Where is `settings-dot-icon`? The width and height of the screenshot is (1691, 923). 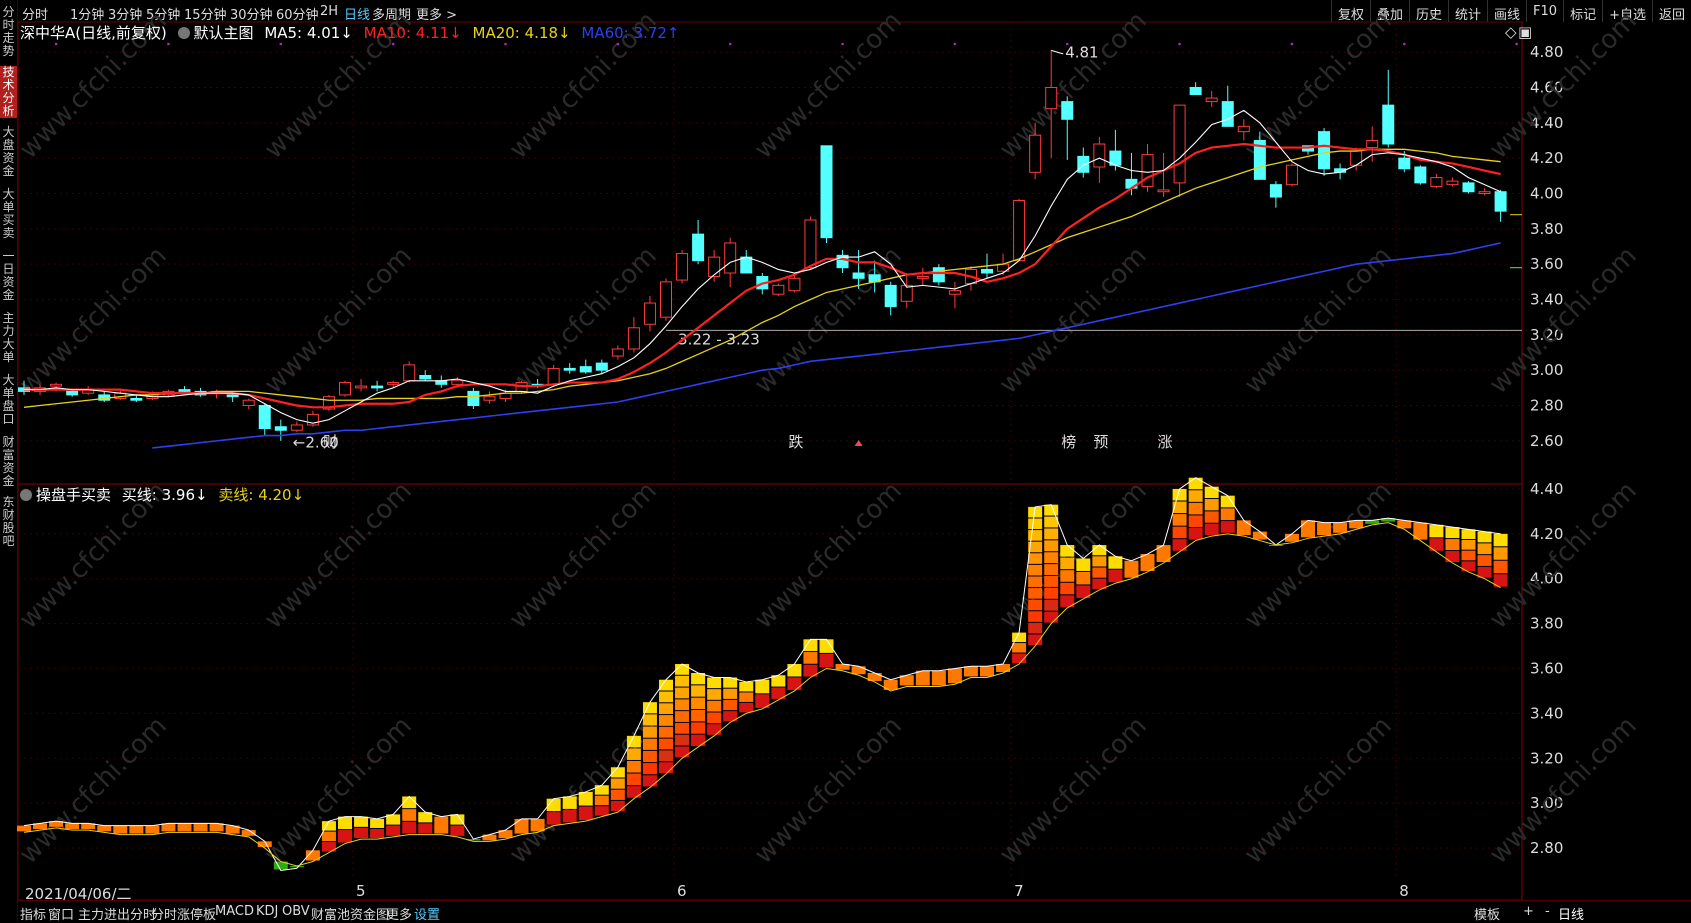
settings-dot-icon is located at coordinates (183, 33).